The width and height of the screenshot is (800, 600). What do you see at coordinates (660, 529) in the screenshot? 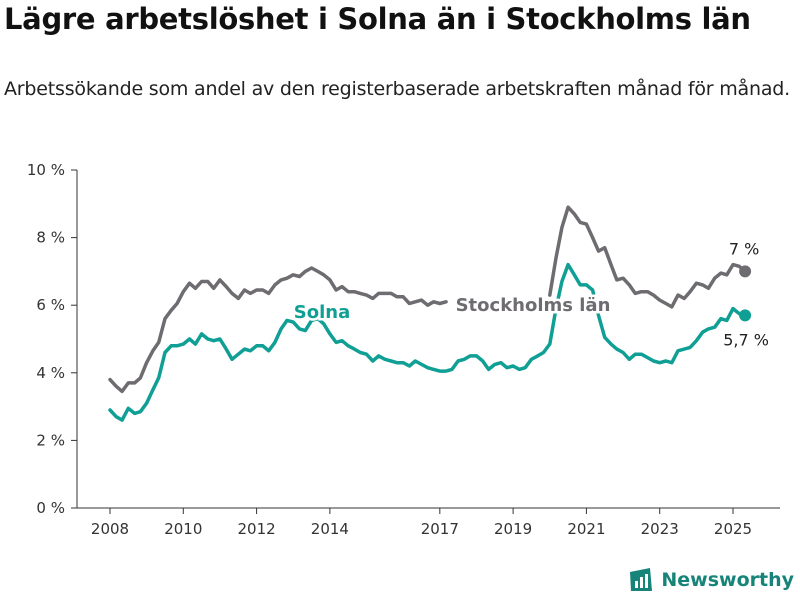
I see `x-tick-label: 2023` at bounding box center [660, 529].